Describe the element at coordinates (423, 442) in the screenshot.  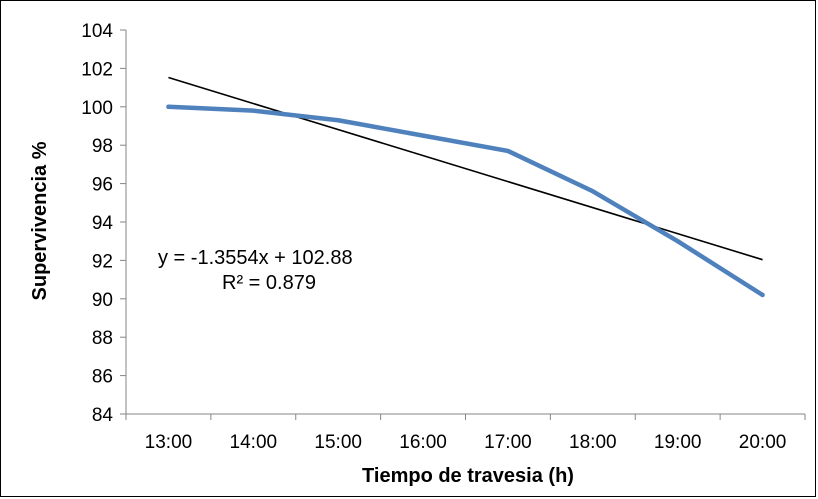
I see `x-tick-label: 16:00` at that location.